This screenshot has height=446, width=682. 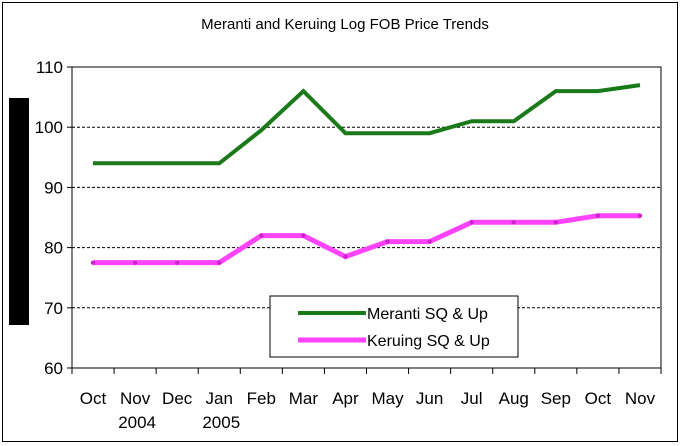 What do you see at coordinates (556, 398) in the screenshot?
I see `x-tick-label-11: Sep` at bounding box center [556, 398].